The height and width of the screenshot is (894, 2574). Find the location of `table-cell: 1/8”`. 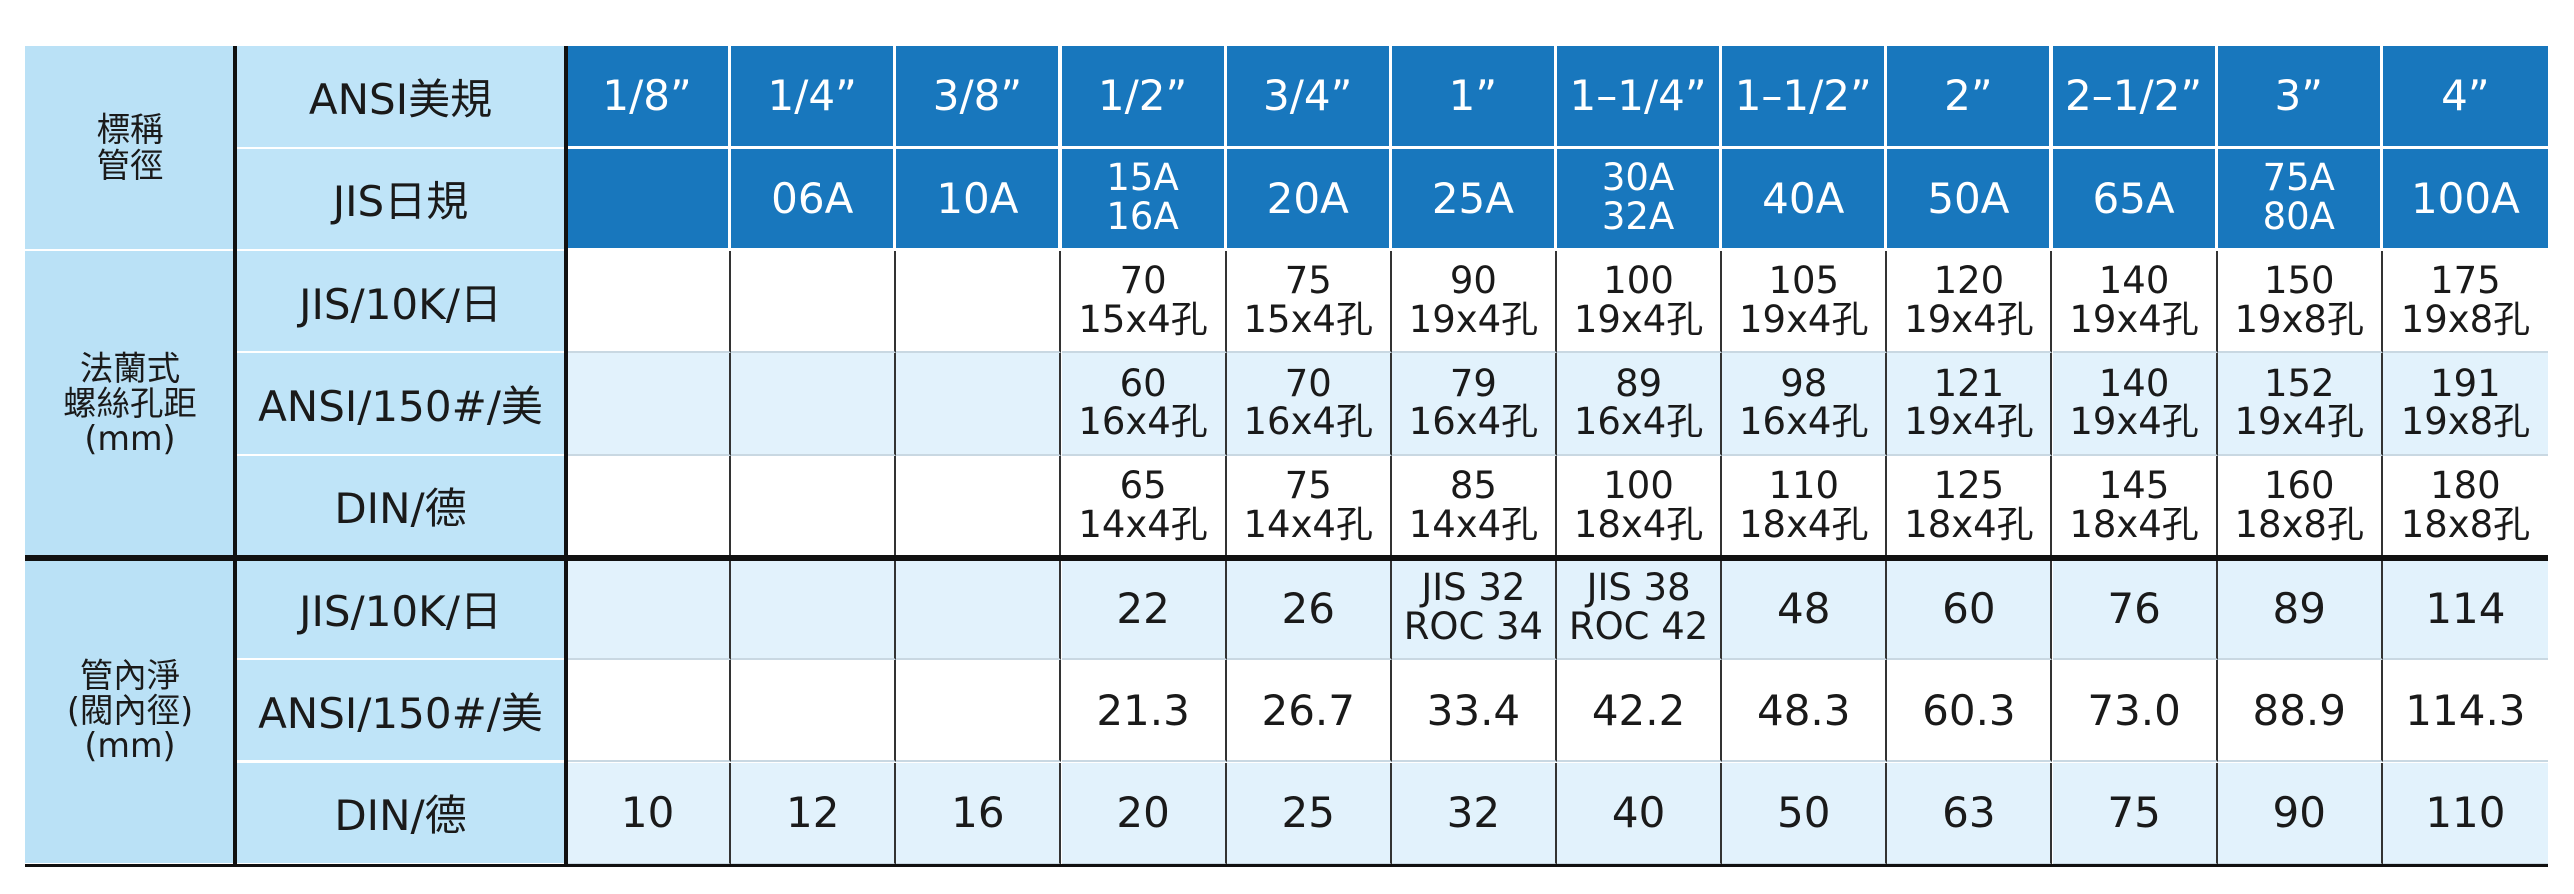

table-cell: 1/8” is located at coordinates (649, 97).